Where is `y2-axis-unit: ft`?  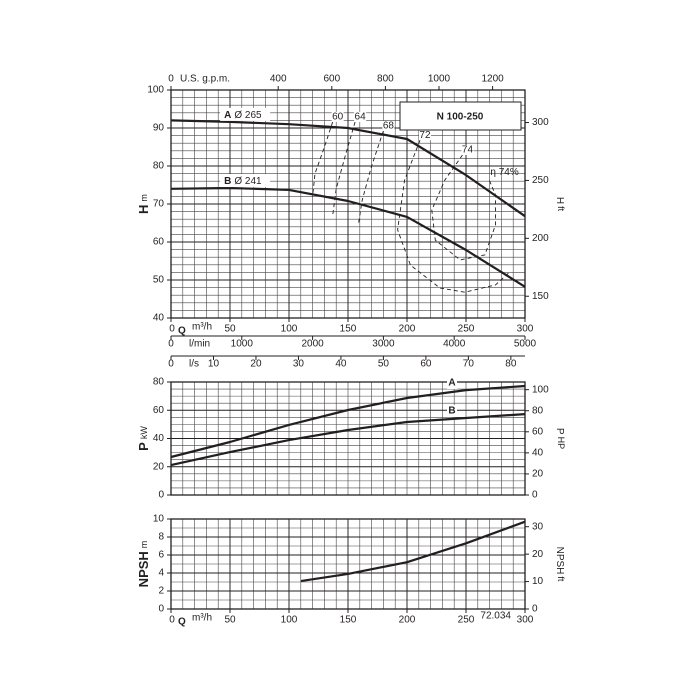
y2-axis-unit: ft is located at coordinates (561, 579).